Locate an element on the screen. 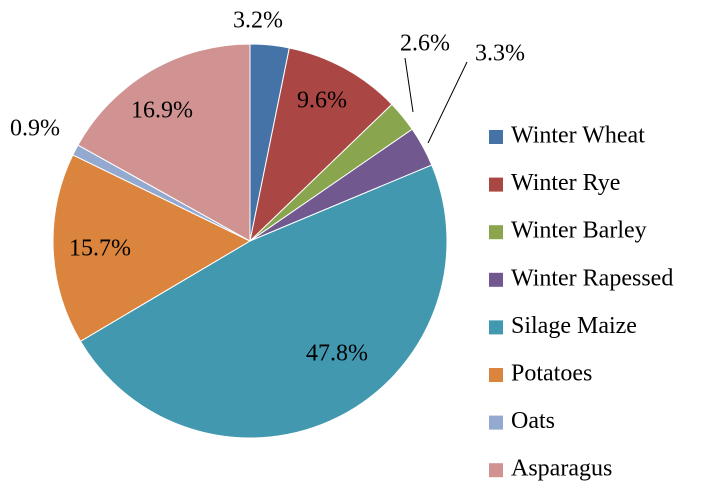 This screenshot has height=481, width=715. legend-label: Winter Rye is located at coordinates (565, 183).